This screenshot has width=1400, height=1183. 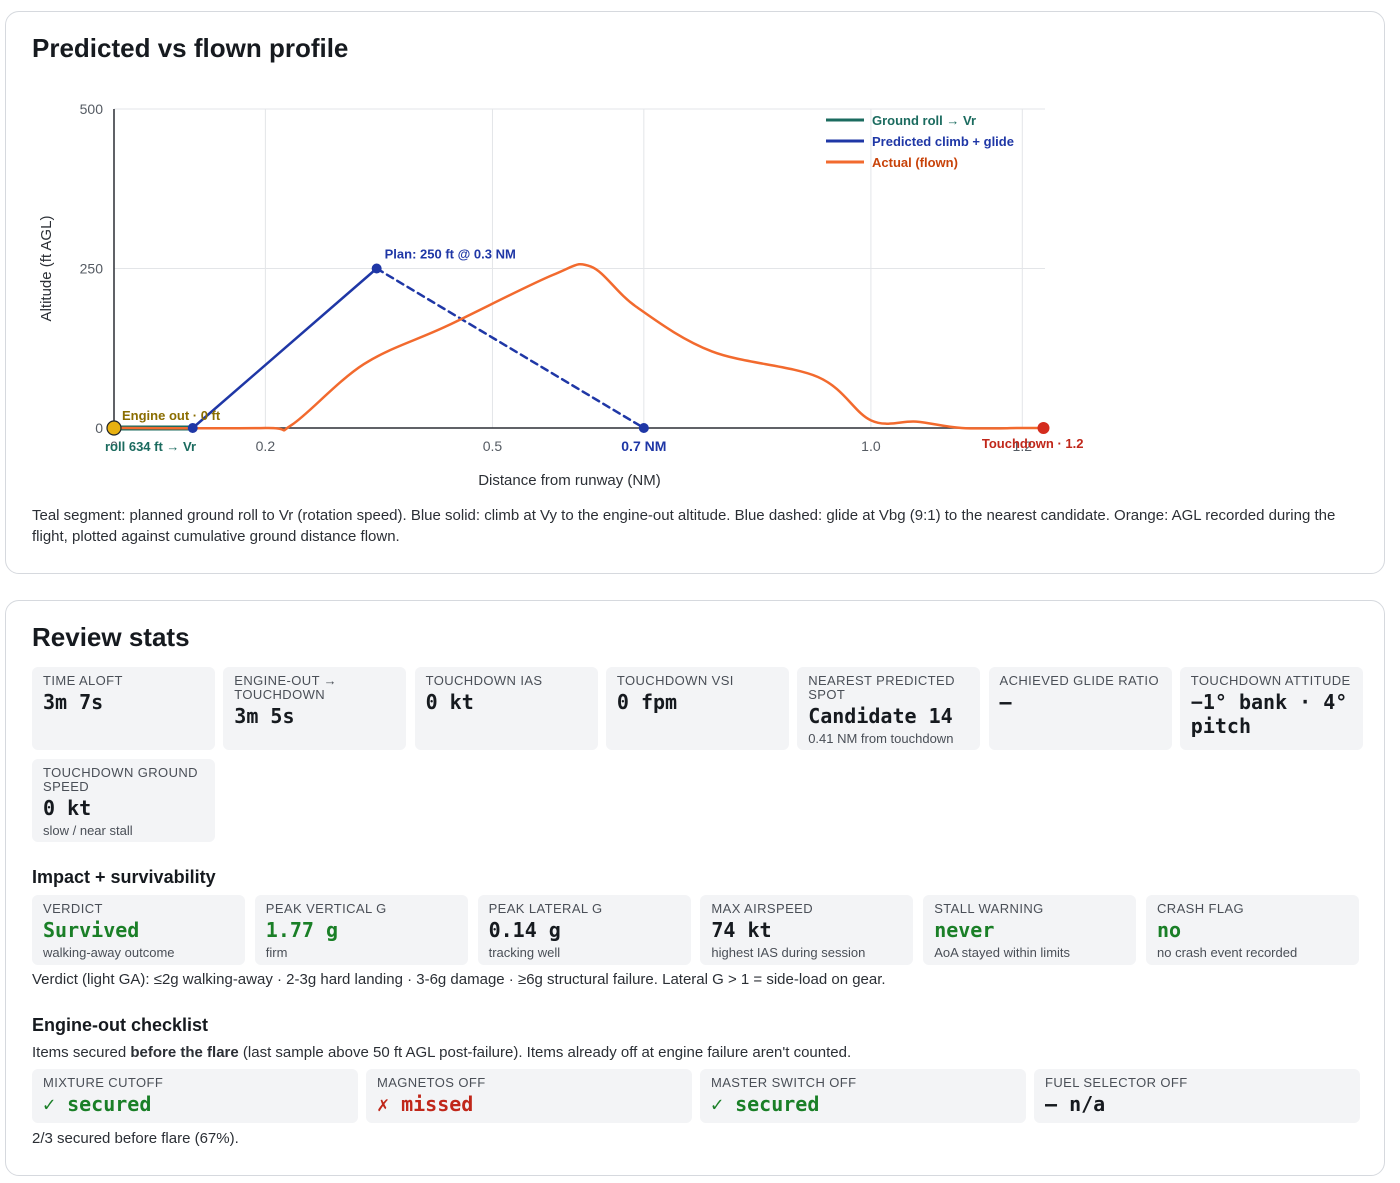 What do you see at coordinates (545, 908) in the screenshot?
I see `impact-label: PEAK LATERAL G` at bounding box center [545, 908].